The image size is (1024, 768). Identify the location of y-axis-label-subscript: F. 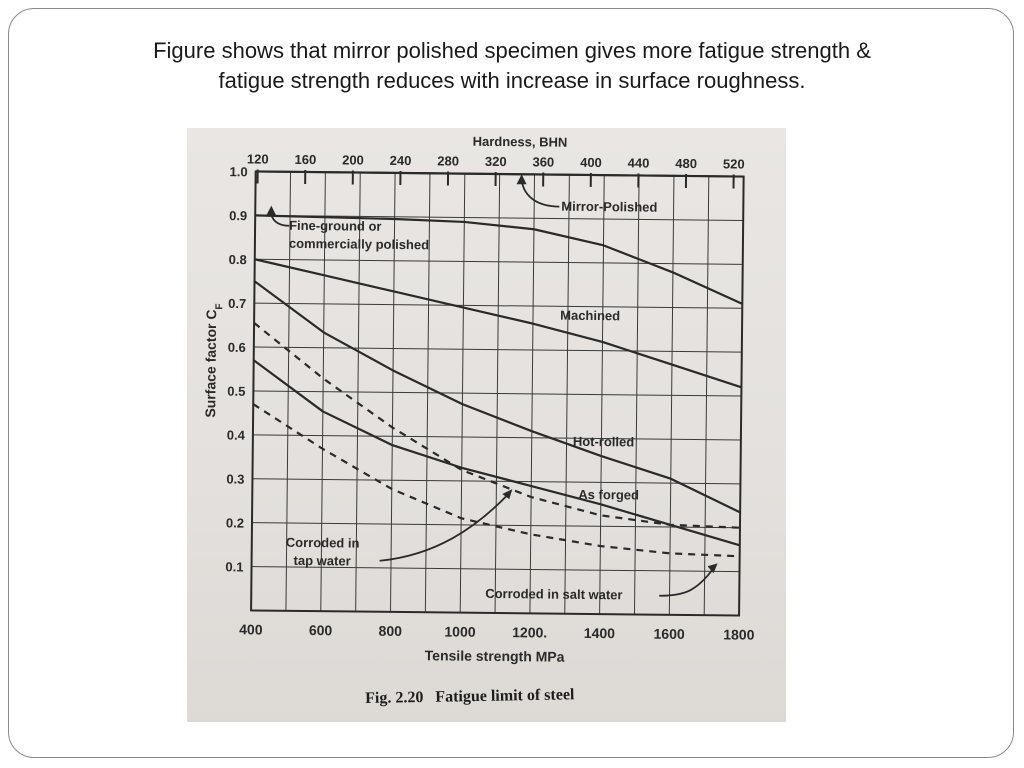
(219, 306).